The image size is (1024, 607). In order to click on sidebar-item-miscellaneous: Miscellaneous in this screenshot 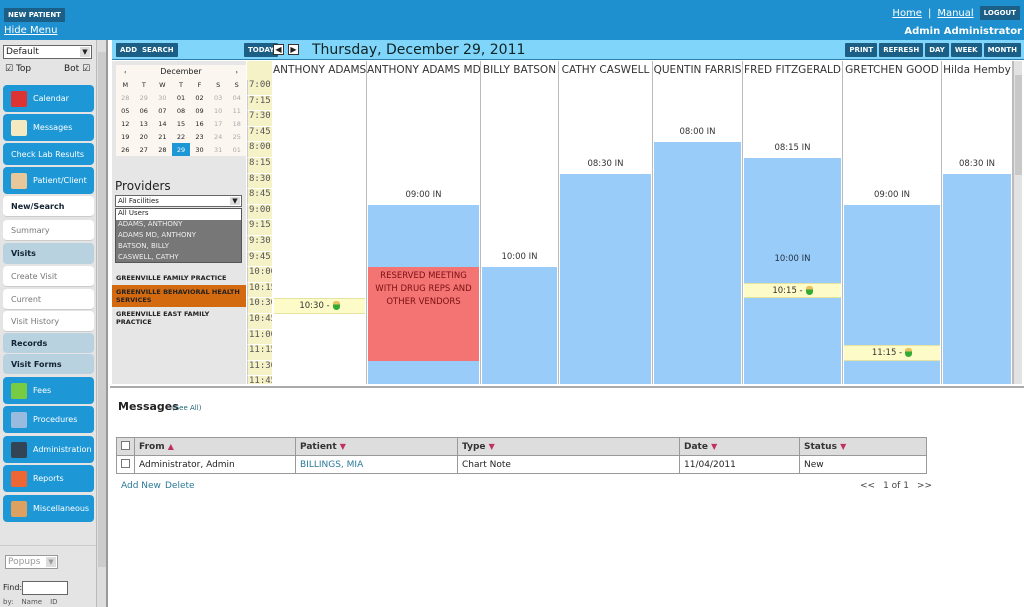, I will do `click(48, 508)`.